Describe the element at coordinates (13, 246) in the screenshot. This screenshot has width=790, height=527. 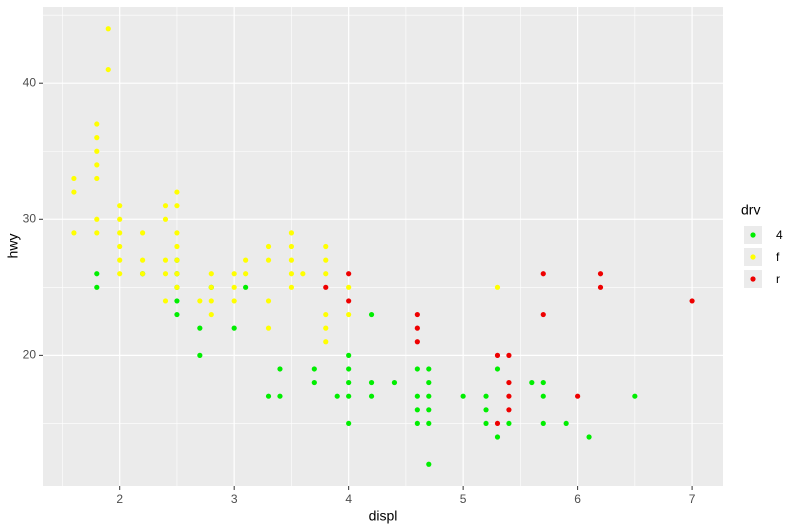
I see `y-axis-title: hwy` at that location.